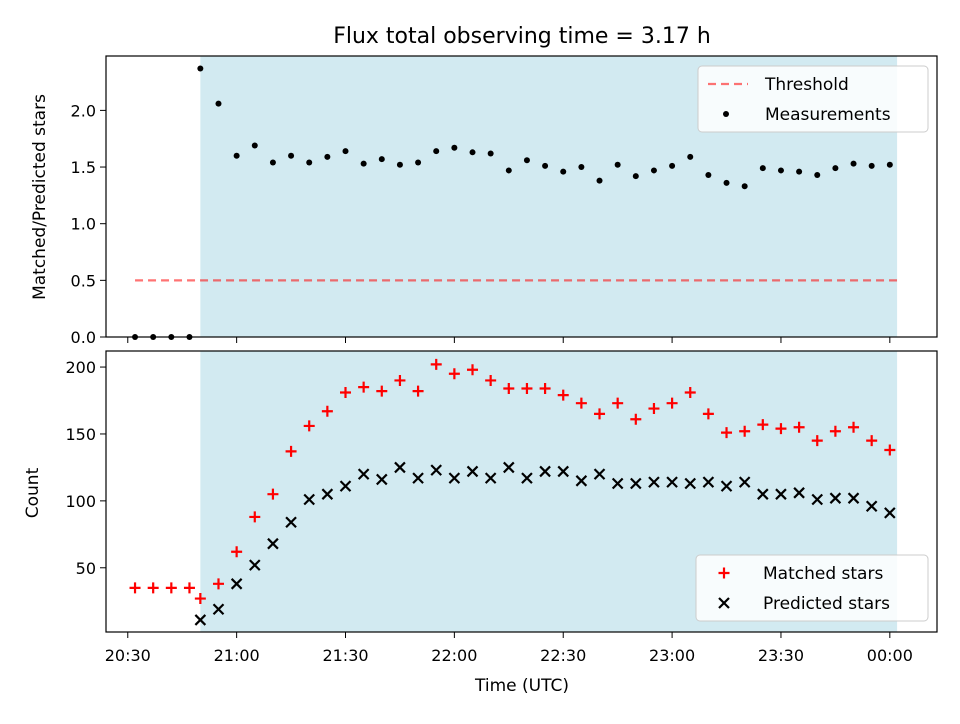 This screenshot has height=724, width=960. Describe the element at coordinates (83, 224) in the screenshot. I see `top-y-tick-label: 1.0` at that location.